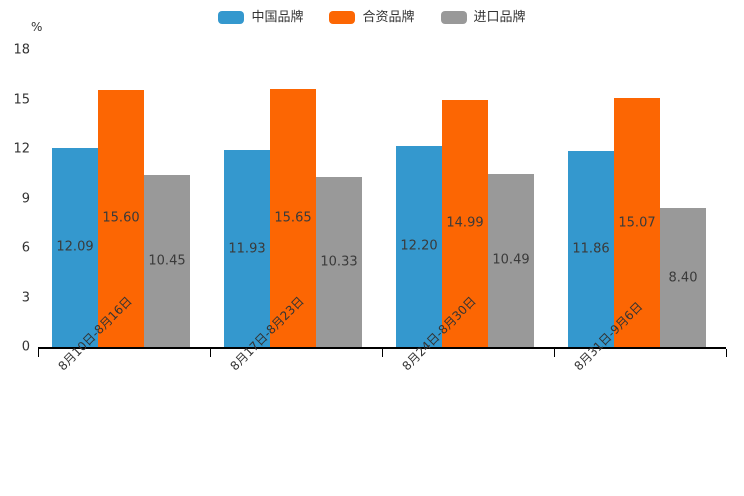 The height and width of the screenshot is (496, 744). I want to click on bar: 12.09, so click(75, 247).